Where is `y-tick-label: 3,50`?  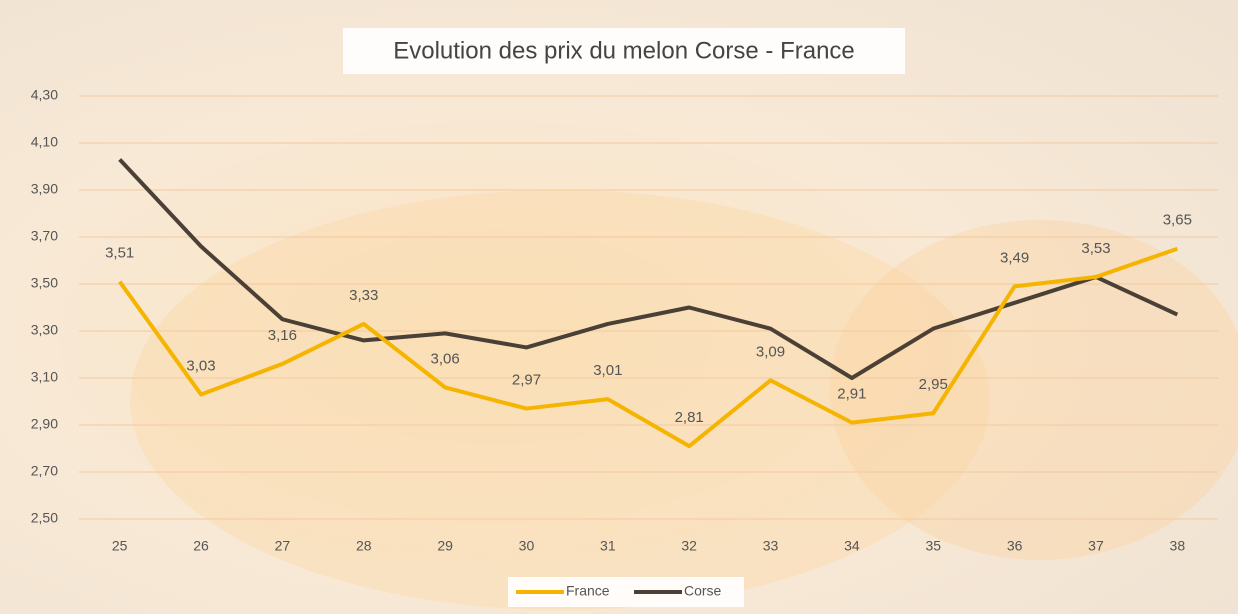 y-tick-label: 3,50 is located at coordinates (44, 283).